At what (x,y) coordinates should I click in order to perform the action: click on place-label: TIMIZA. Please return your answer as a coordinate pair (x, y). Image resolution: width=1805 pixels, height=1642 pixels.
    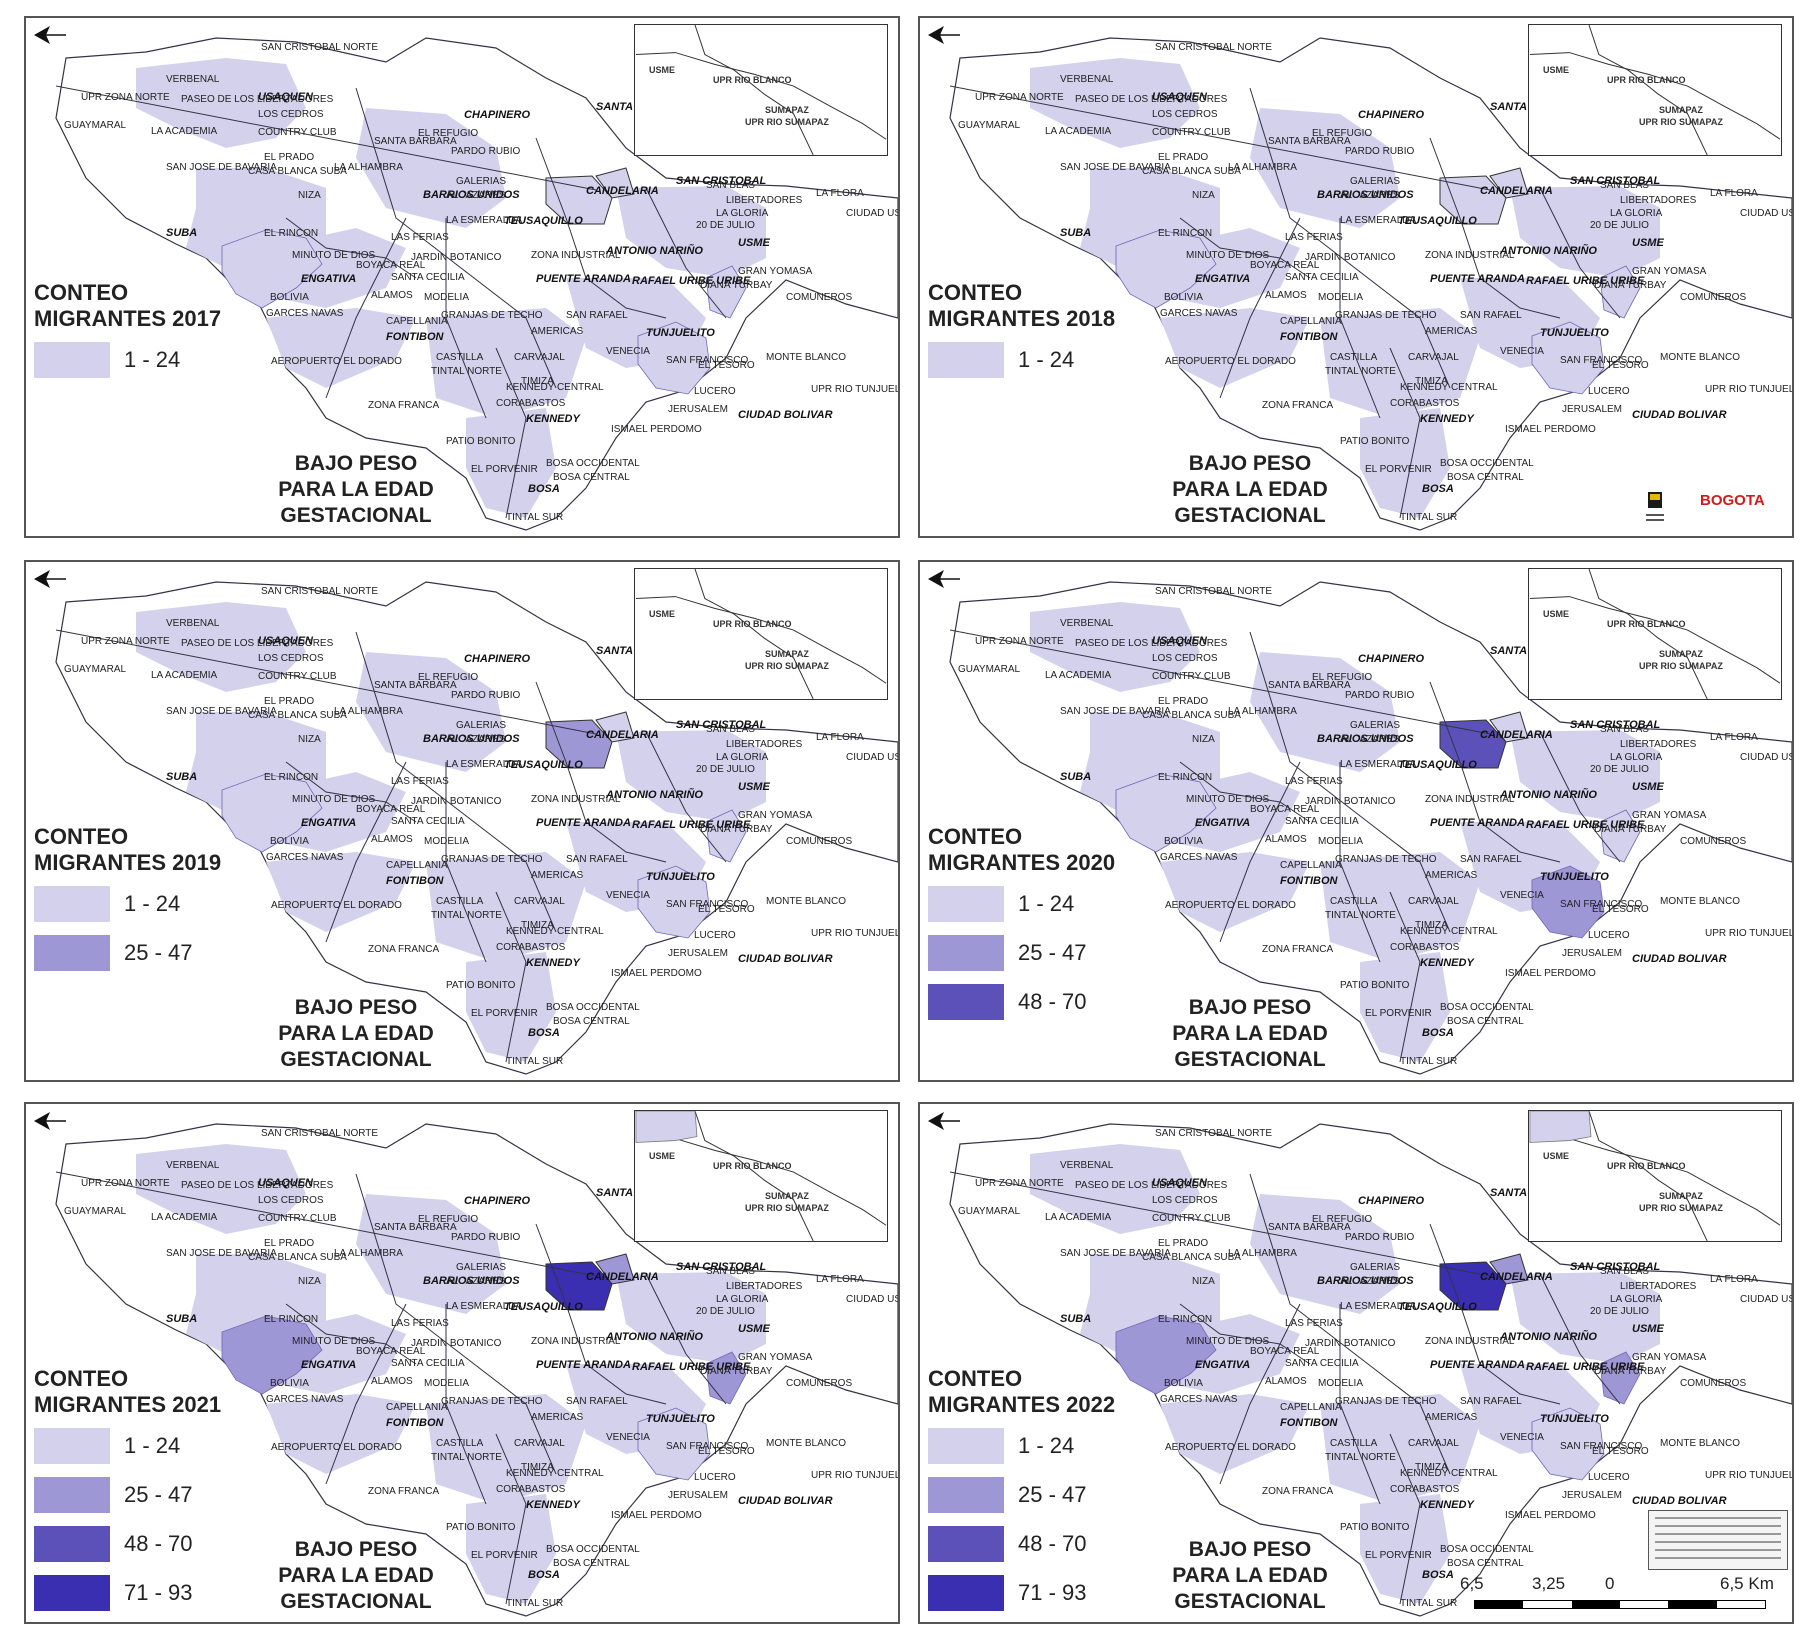
    Looking at the image, I should click on (537, 925).